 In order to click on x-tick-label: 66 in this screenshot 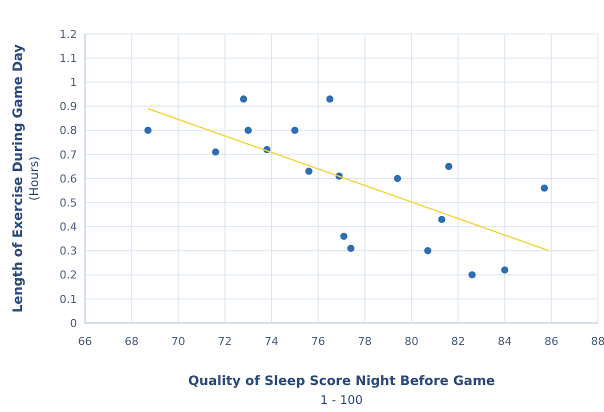, I will do `click(85, 341)`.